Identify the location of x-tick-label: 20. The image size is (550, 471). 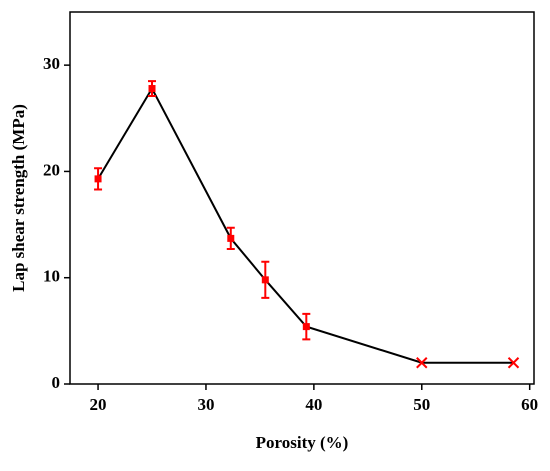
(98, 404).